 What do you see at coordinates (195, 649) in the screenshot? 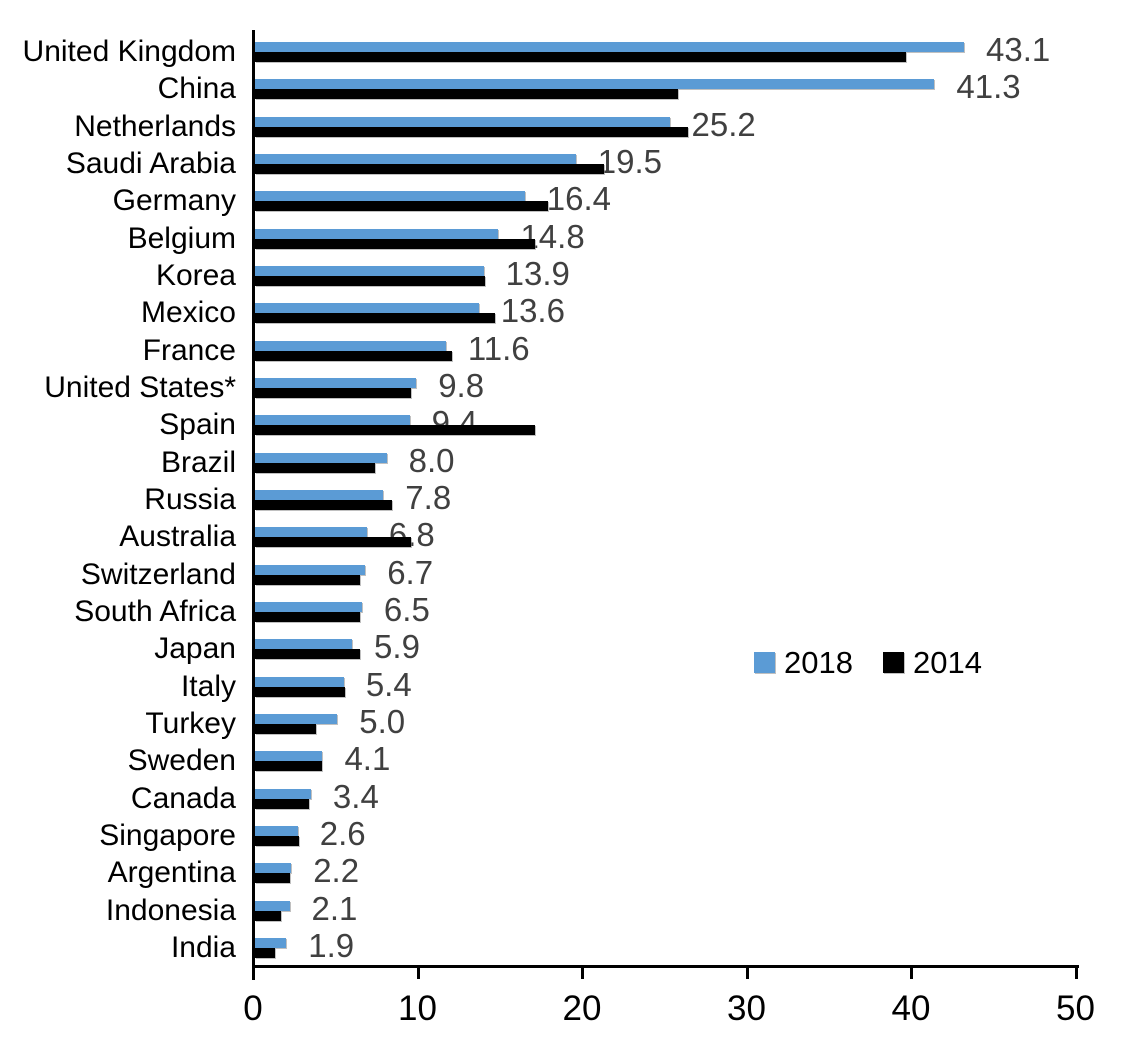
I see `category-label: Japan` at bounding box center [195, 649].